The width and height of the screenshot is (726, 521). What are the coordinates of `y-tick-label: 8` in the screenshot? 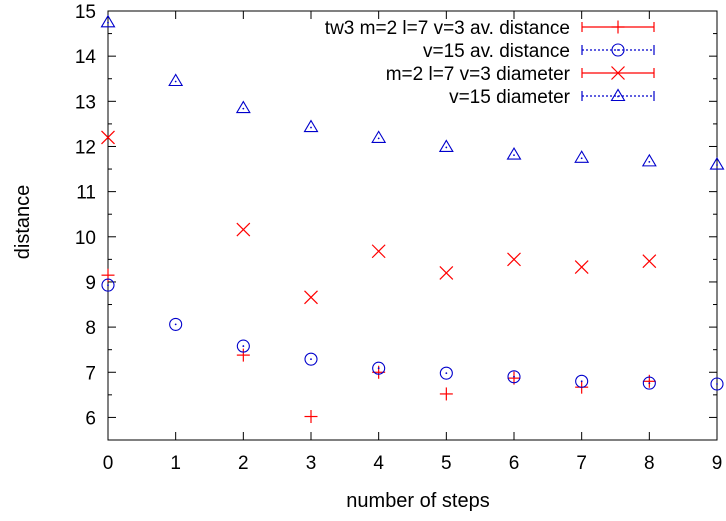 It's located at (90, 328).